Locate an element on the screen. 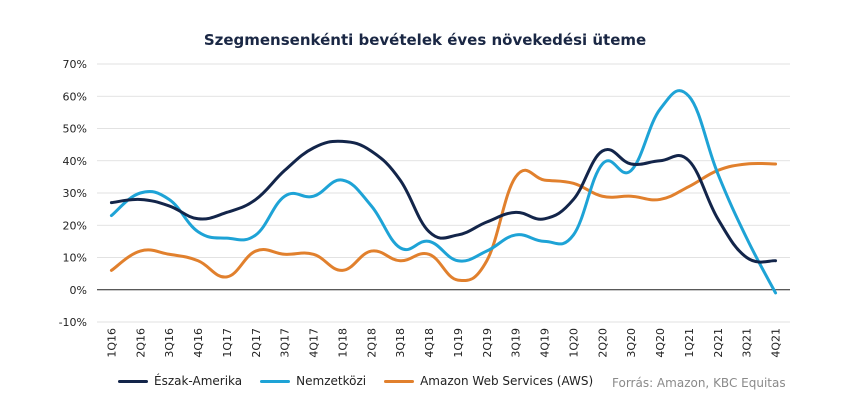  legend-item-nemzetkozi: Nemzetközi is located at coordinates (313, 381).